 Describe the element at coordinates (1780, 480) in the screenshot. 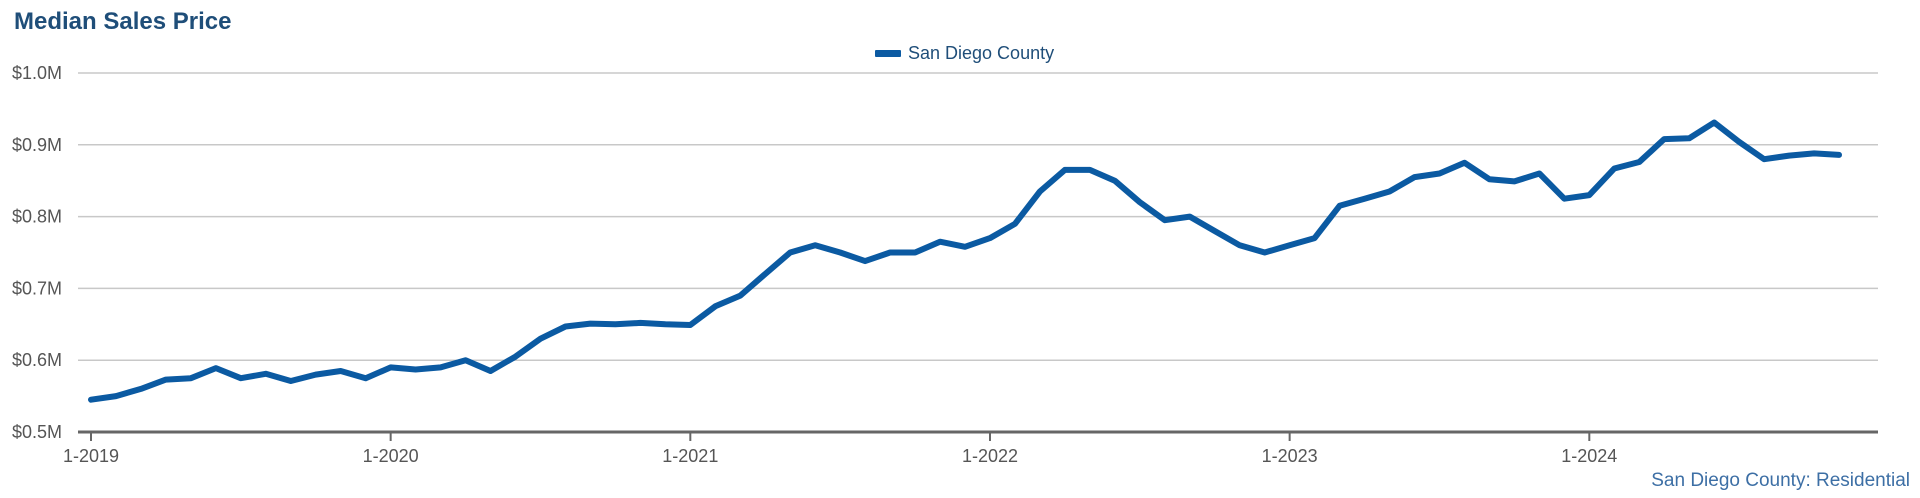

I see `source-note: San Diego County: Residential` at that location.